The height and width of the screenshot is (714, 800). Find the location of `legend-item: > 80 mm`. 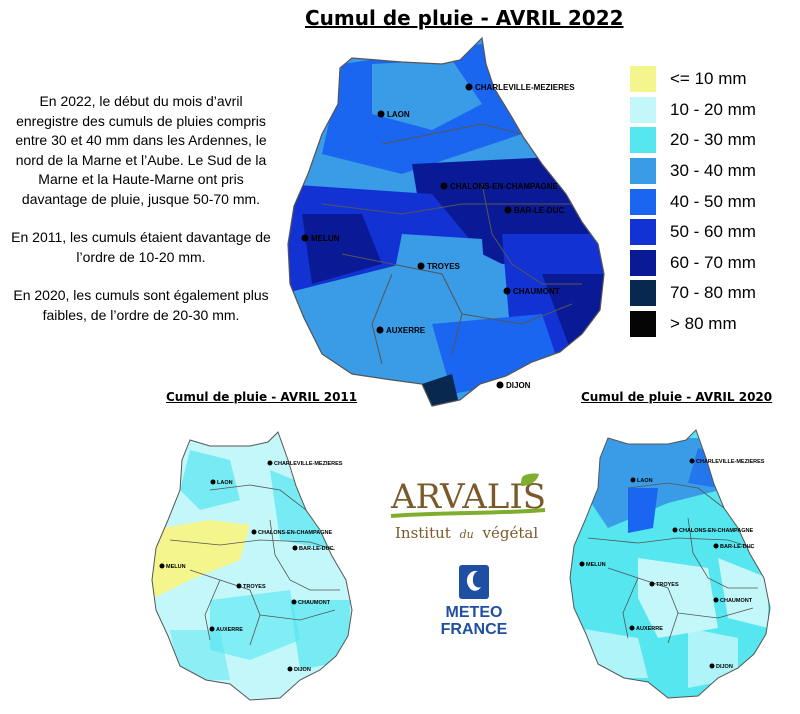

legend-item: > 80 mm is located at coordinates (710, 324).